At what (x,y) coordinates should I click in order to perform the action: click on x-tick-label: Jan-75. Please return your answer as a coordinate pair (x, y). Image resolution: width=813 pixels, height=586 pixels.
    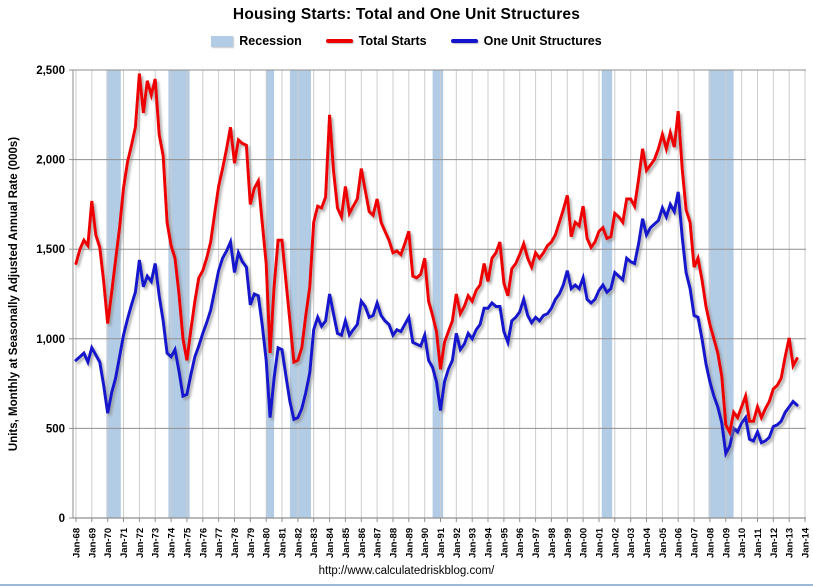
    Looking at the image, I should click on (187, 542).